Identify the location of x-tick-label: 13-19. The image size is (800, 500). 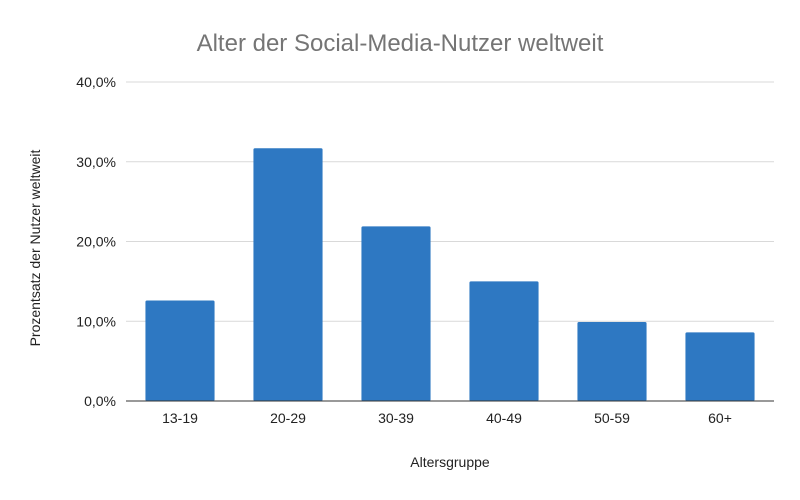
(180, 418).